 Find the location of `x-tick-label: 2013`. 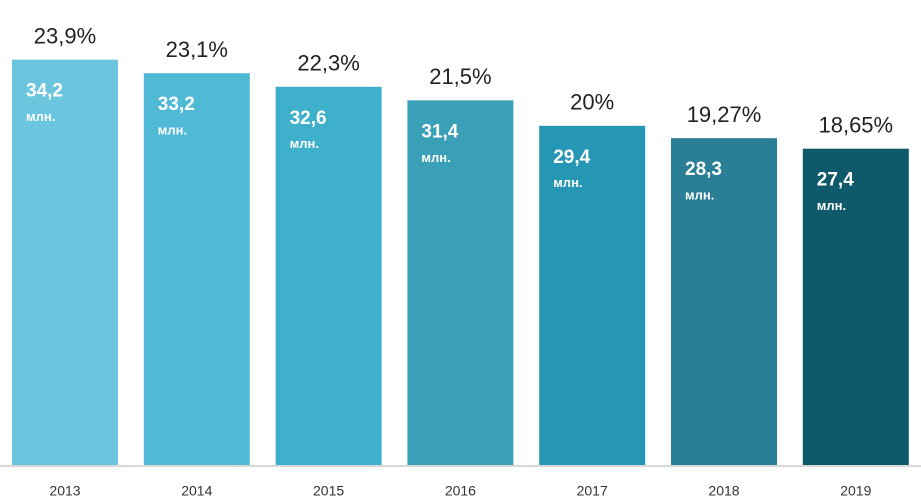

x-tick-label: 2013 is located at coordinates (64, 491).